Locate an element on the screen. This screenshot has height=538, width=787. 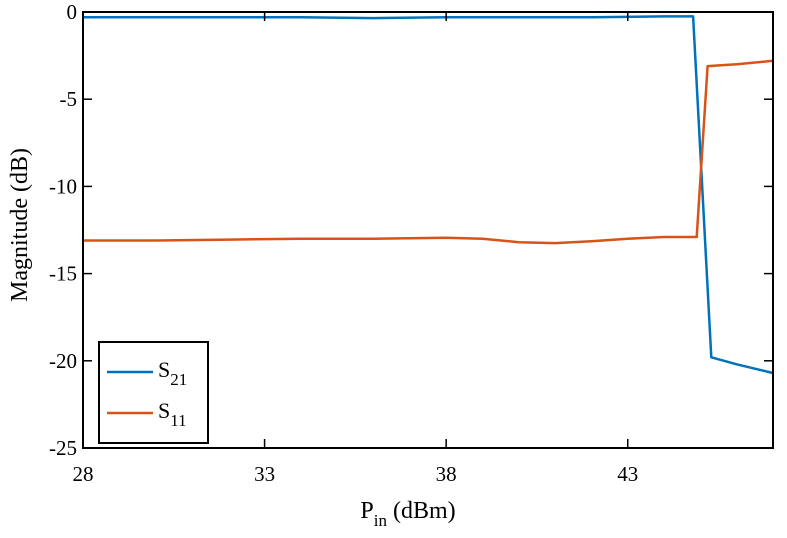
y-tick-label: -10 is located at coordinates (63, 186).